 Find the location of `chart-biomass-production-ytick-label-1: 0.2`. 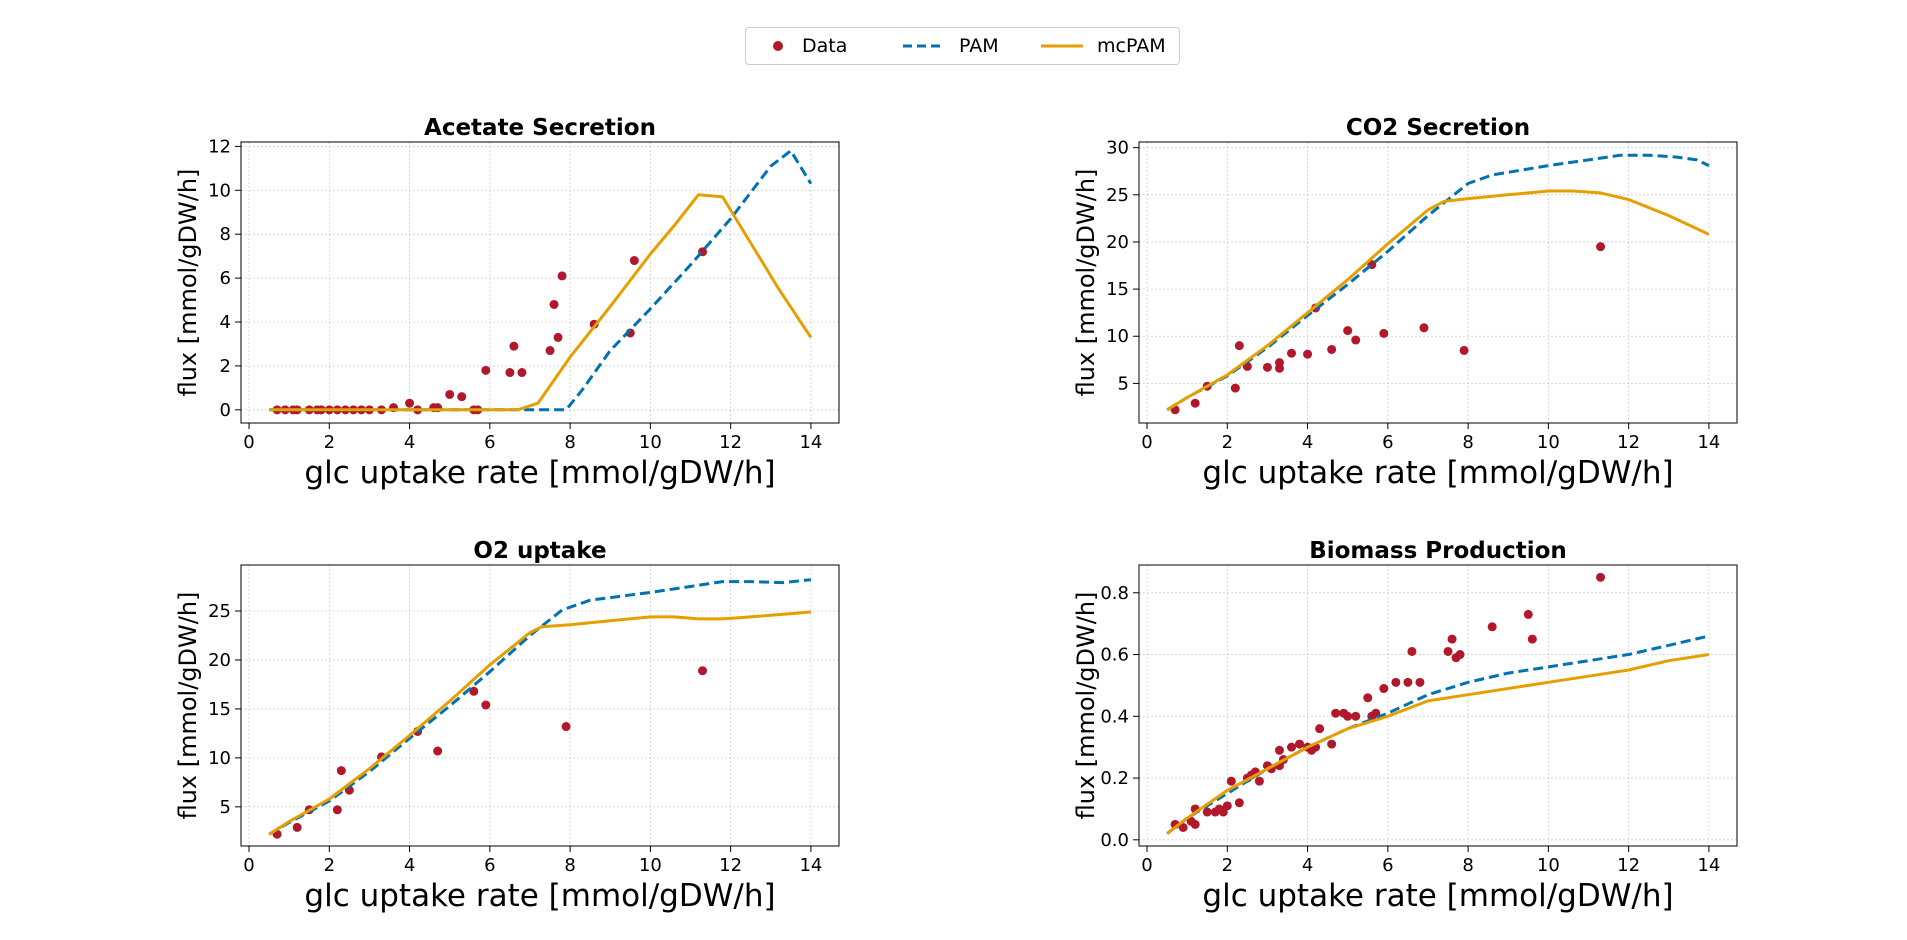

chart-biomass-production-ytick-label-1: 0.2 is located at coordinates (1114, 778).